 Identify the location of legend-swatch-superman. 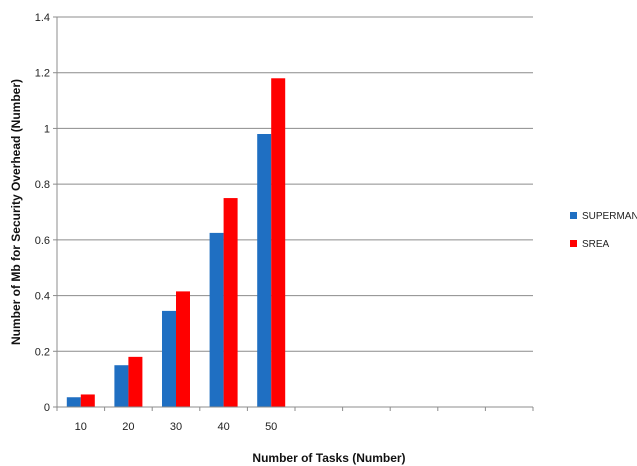
(573, 215).